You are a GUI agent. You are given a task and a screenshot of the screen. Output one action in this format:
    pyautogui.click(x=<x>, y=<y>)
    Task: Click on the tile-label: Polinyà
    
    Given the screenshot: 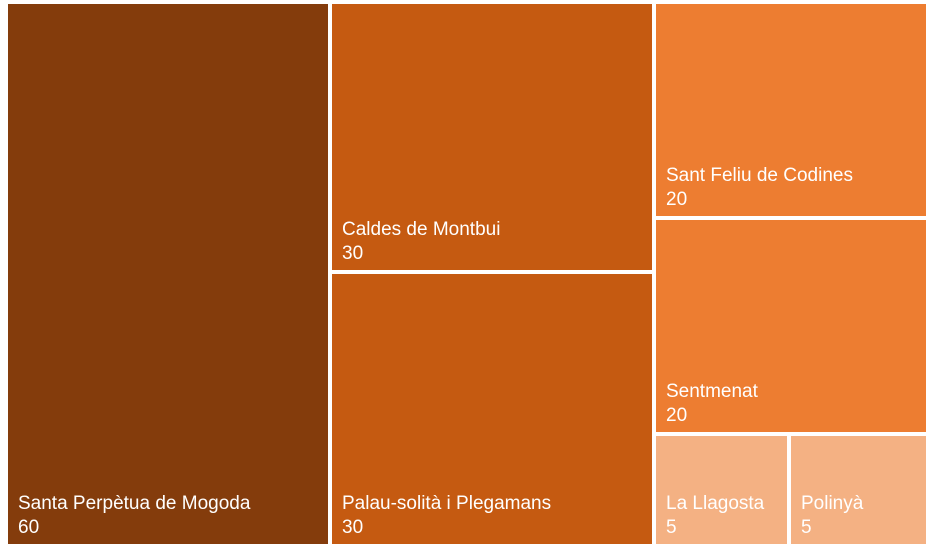 What is the action you would take?
    pyautogui.click(x=832, y=503)
    